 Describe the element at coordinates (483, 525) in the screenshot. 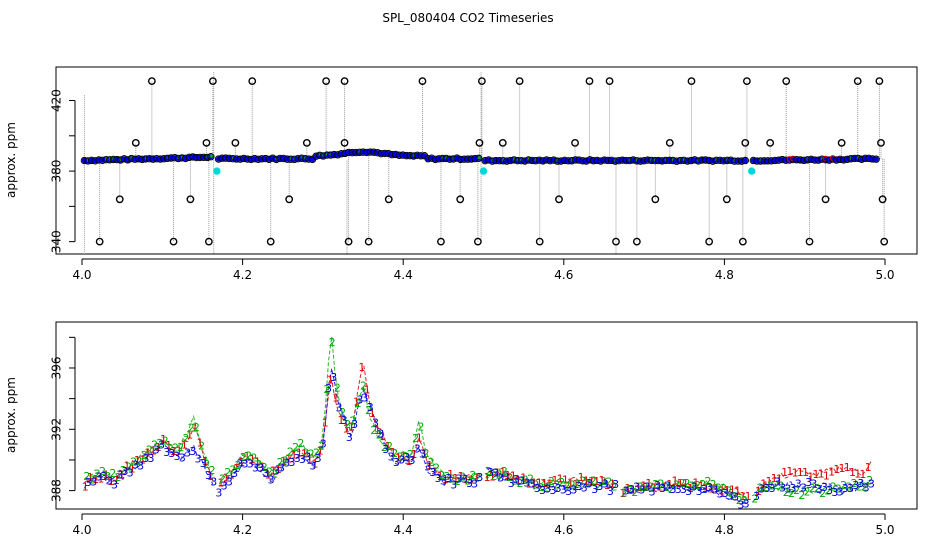

I see `bottom-x-axis: 4.0 4.2 4.4 4.6 4.8 5.0` at that location.